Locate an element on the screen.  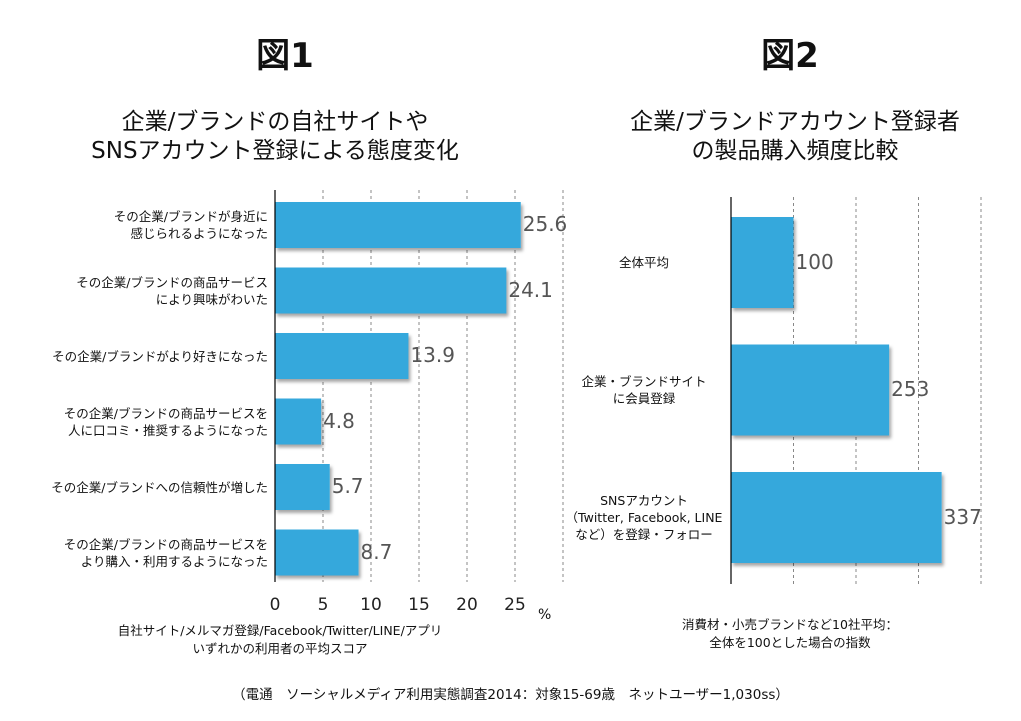
data-label: 25.6 is located at coordinates (545, 224).